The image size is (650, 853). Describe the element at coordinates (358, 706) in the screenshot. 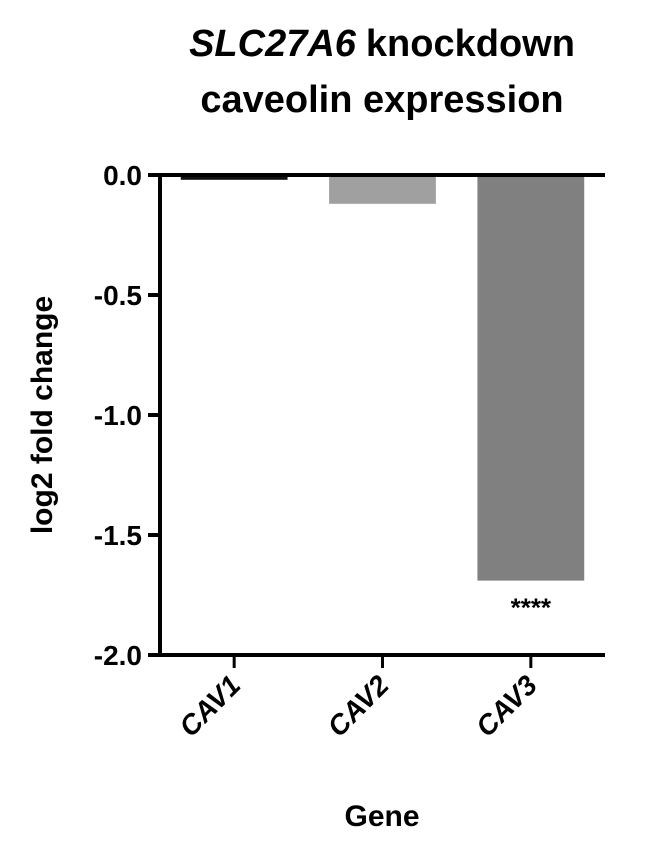

I see `x-tick-label: CAV2` at that location.